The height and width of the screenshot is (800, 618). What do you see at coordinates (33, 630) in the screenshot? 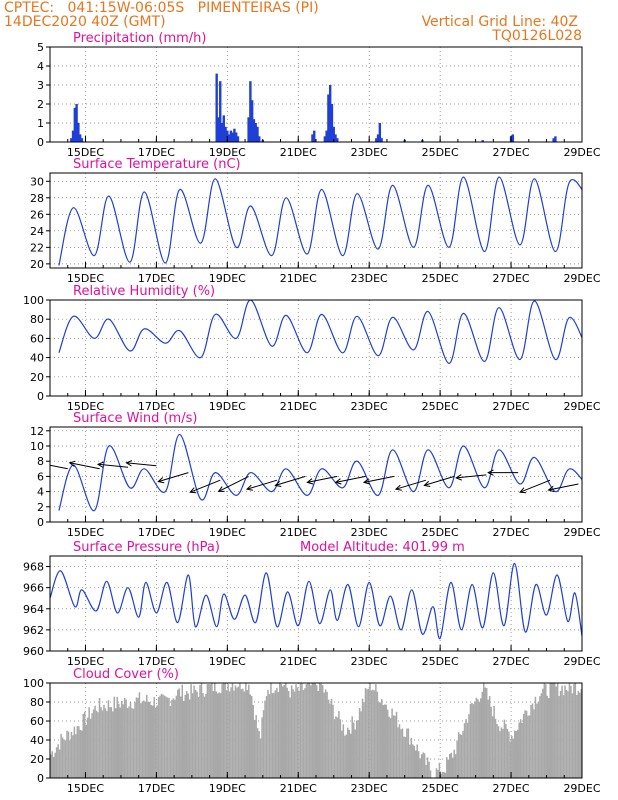
I see `y-tick-label: 962` at bounding box center [33, 630].